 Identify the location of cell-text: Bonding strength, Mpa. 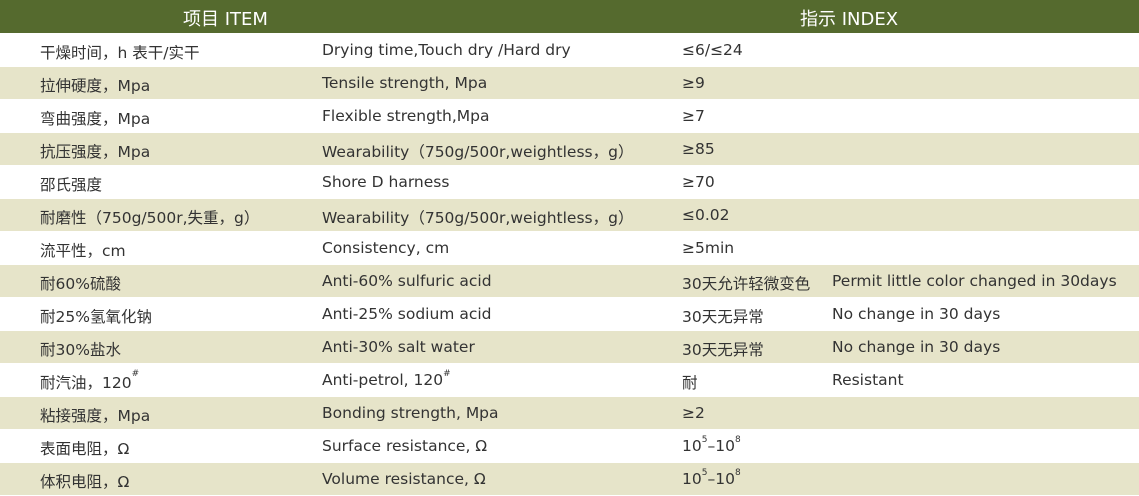
(410, 413).